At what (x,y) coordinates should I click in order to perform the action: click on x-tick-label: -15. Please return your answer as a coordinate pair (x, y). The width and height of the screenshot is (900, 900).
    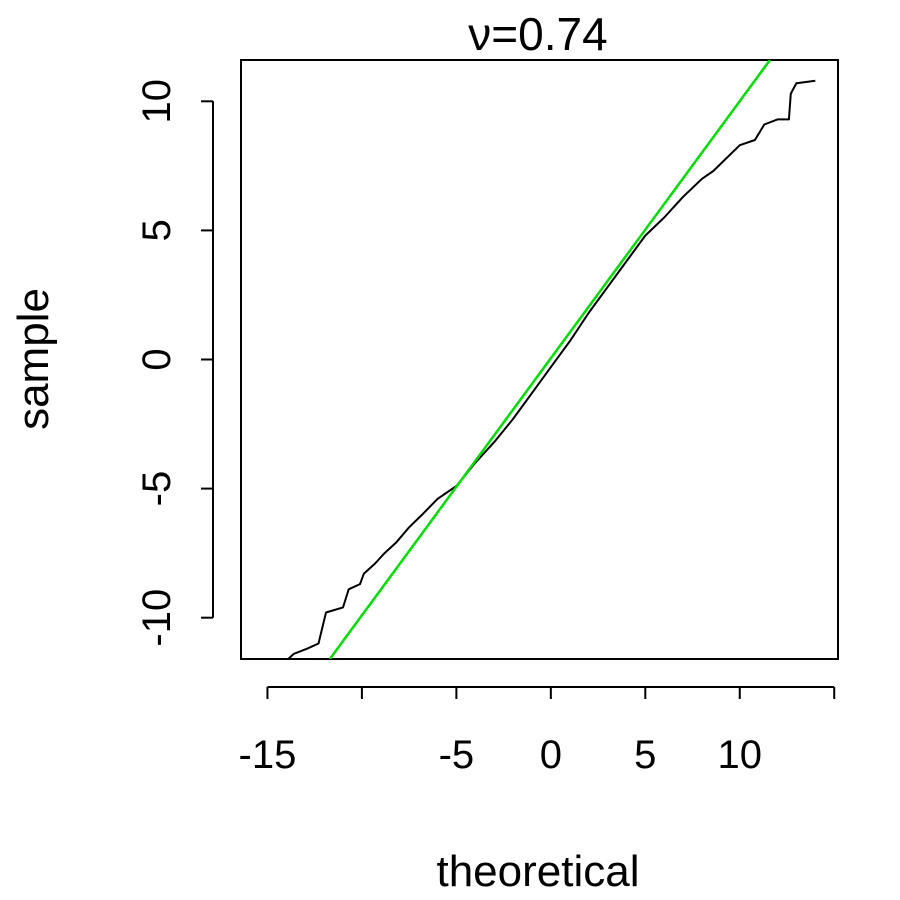
    Looking at the image, I should click on (268, 755).